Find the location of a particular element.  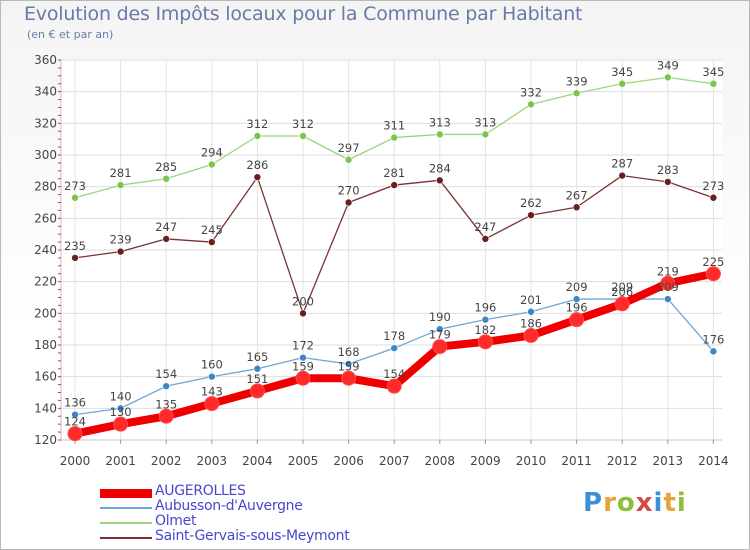

data-label: 135 is located at coordinates (166, 404).